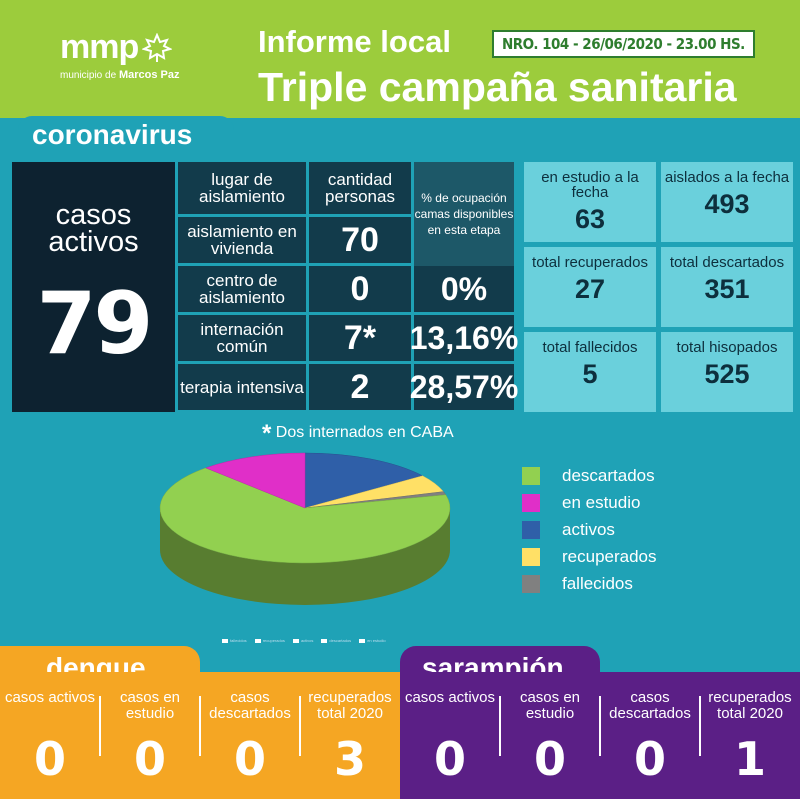 The width and height of the screenshot is (800, 799). What do you see at coordinates (255, 480) in the screenshot?
I see `pie-slice-en-estudio` at bounding box center [255, 480].